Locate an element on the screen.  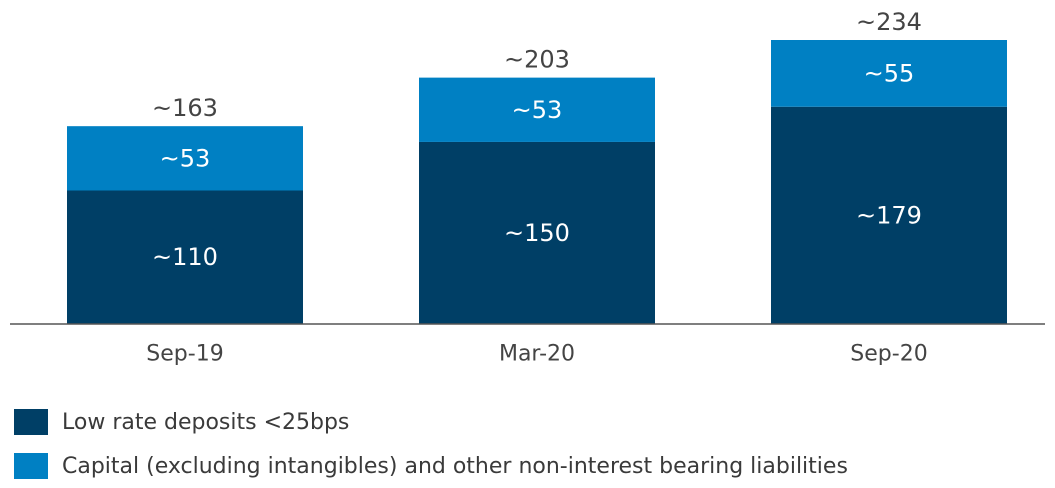
legend-swatch-low-rate-deposits is located at coordinates (31, 422).